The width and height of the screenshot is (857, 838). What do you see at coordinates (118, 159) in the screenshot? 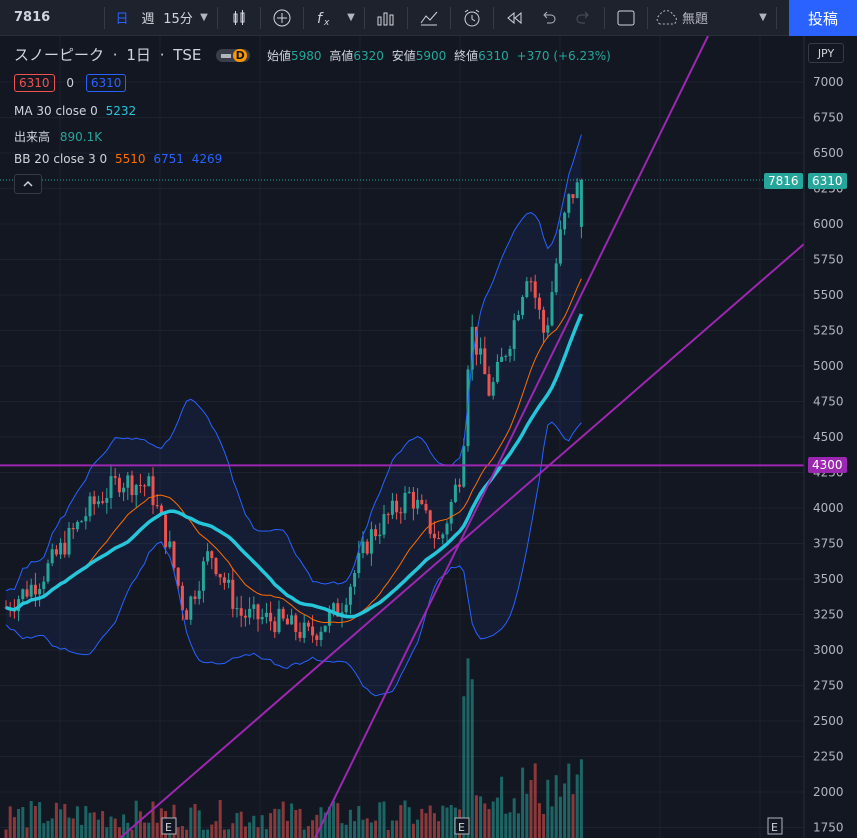
I see `bb-legend: BB 20 close 3 0 5510 6751 4269` at bounding box center [118, 159].